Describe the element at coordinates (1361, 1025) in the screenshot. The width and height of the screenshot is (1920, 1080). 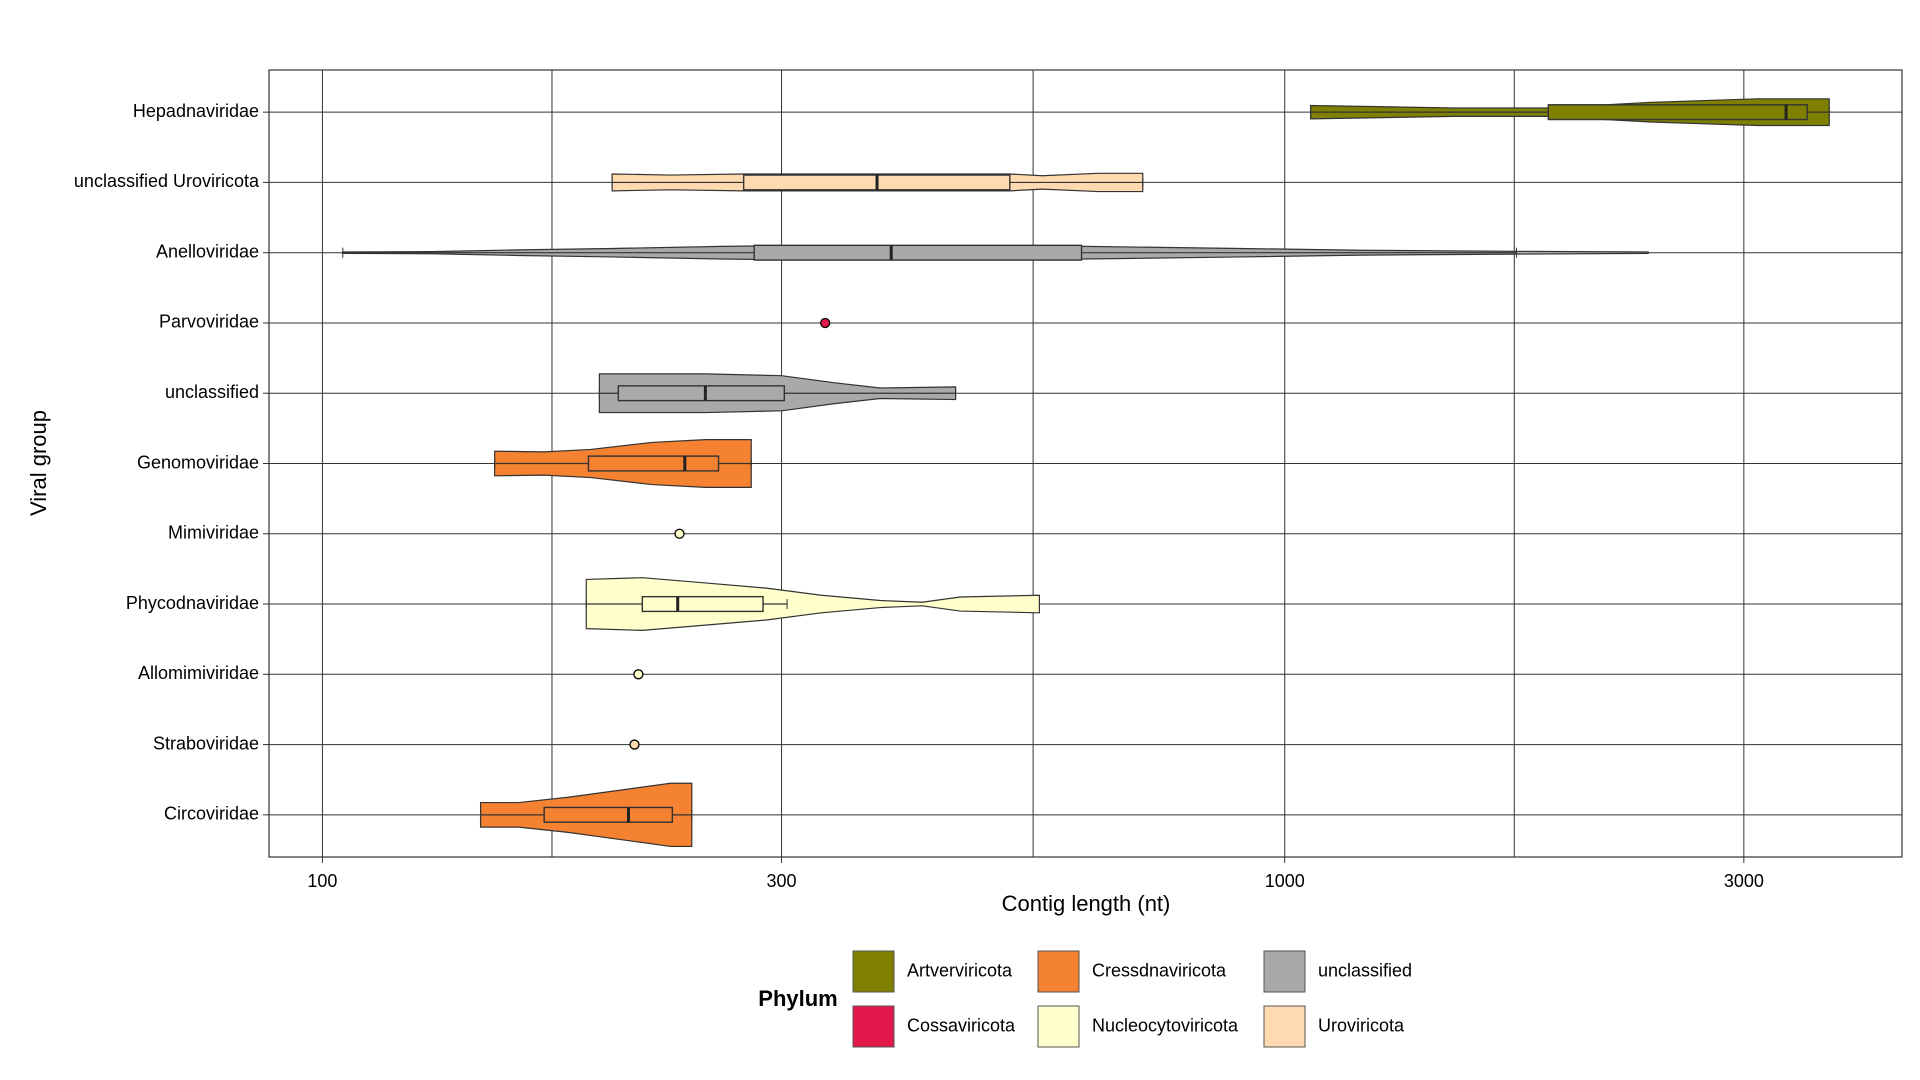
I see `legend-label: Uroviricota` at that location.